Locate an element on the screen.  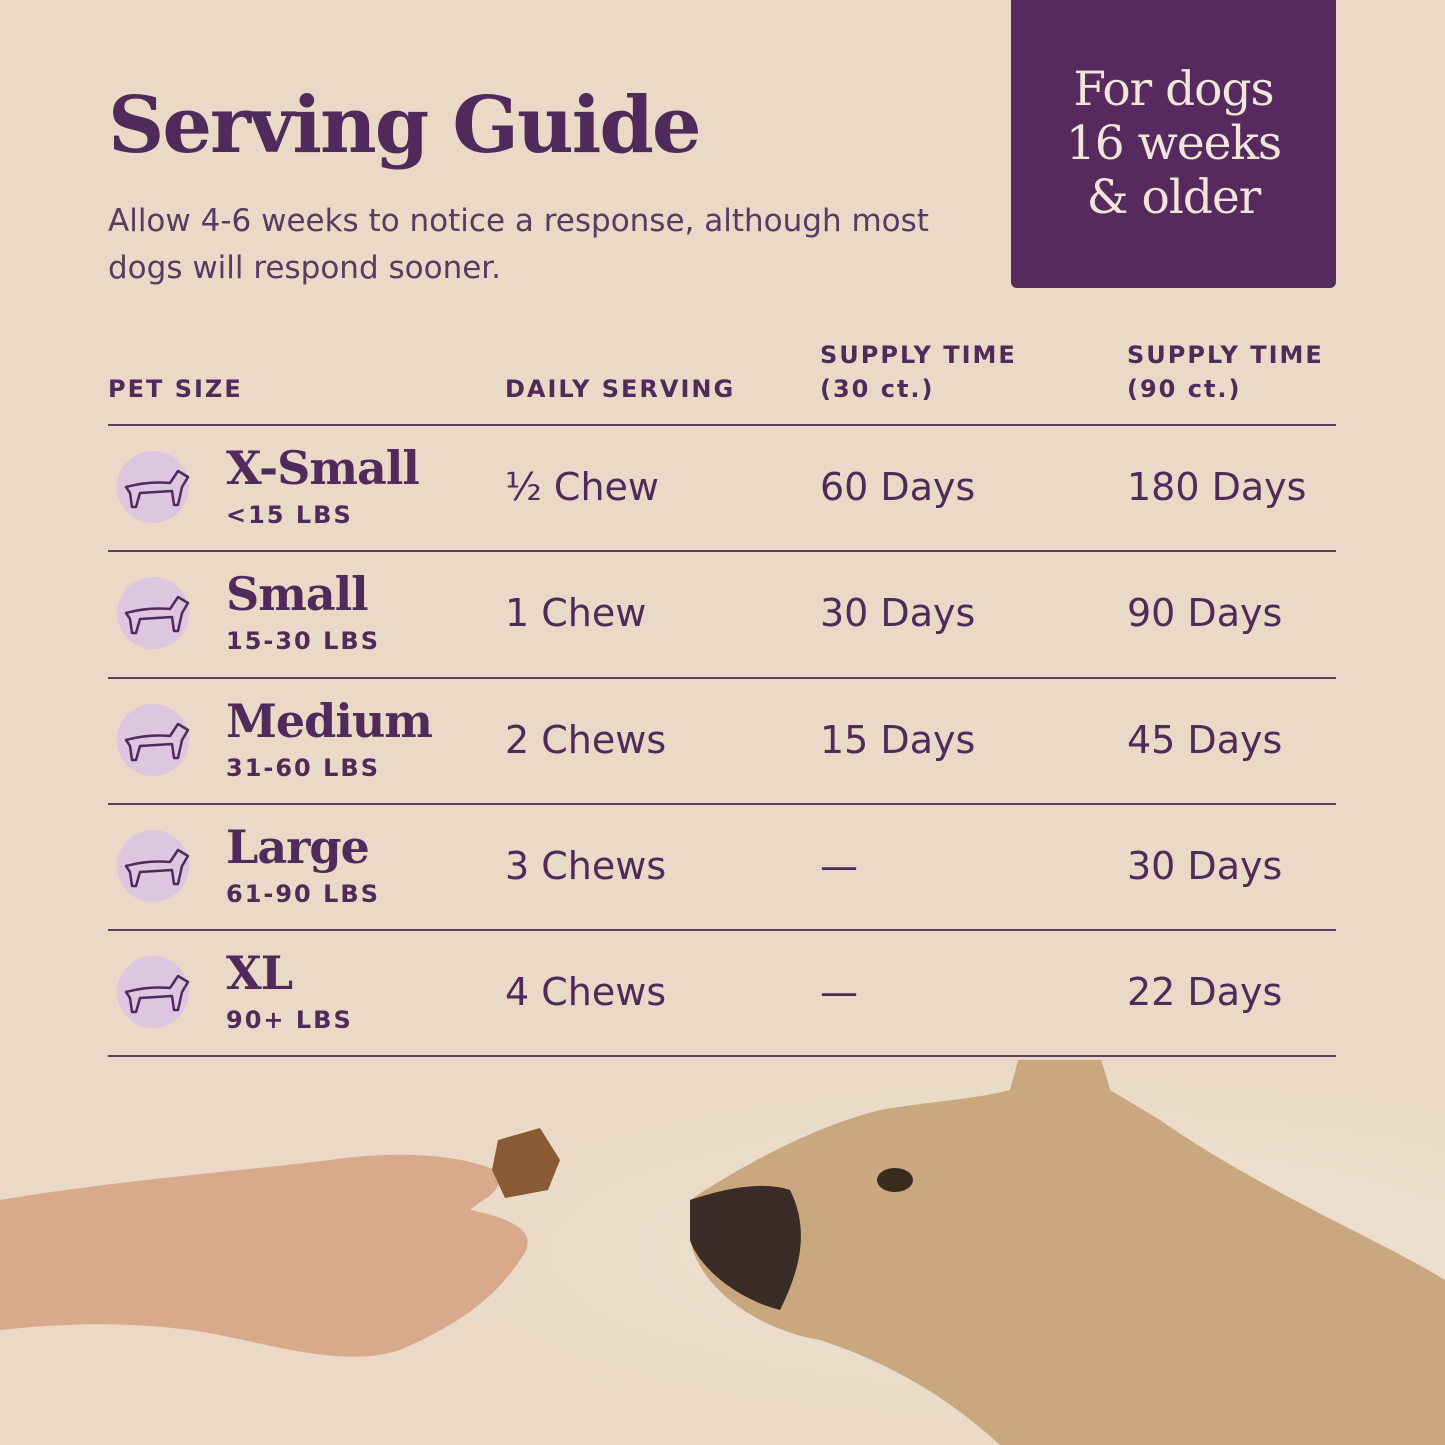
header-daily-serving: DAILY SERVING is located at coordinates (620, 389).